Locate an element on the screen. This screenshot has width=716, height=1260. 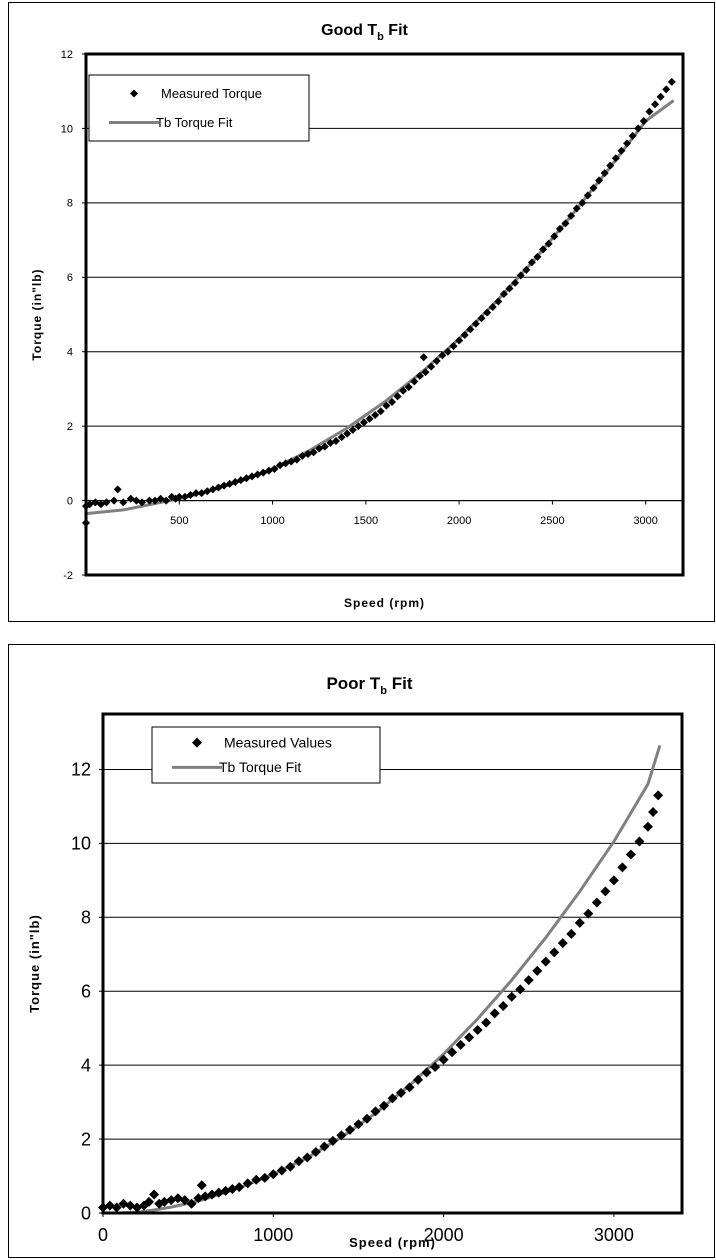
chart-title-main: Good T is located at coordinates (349, 30).